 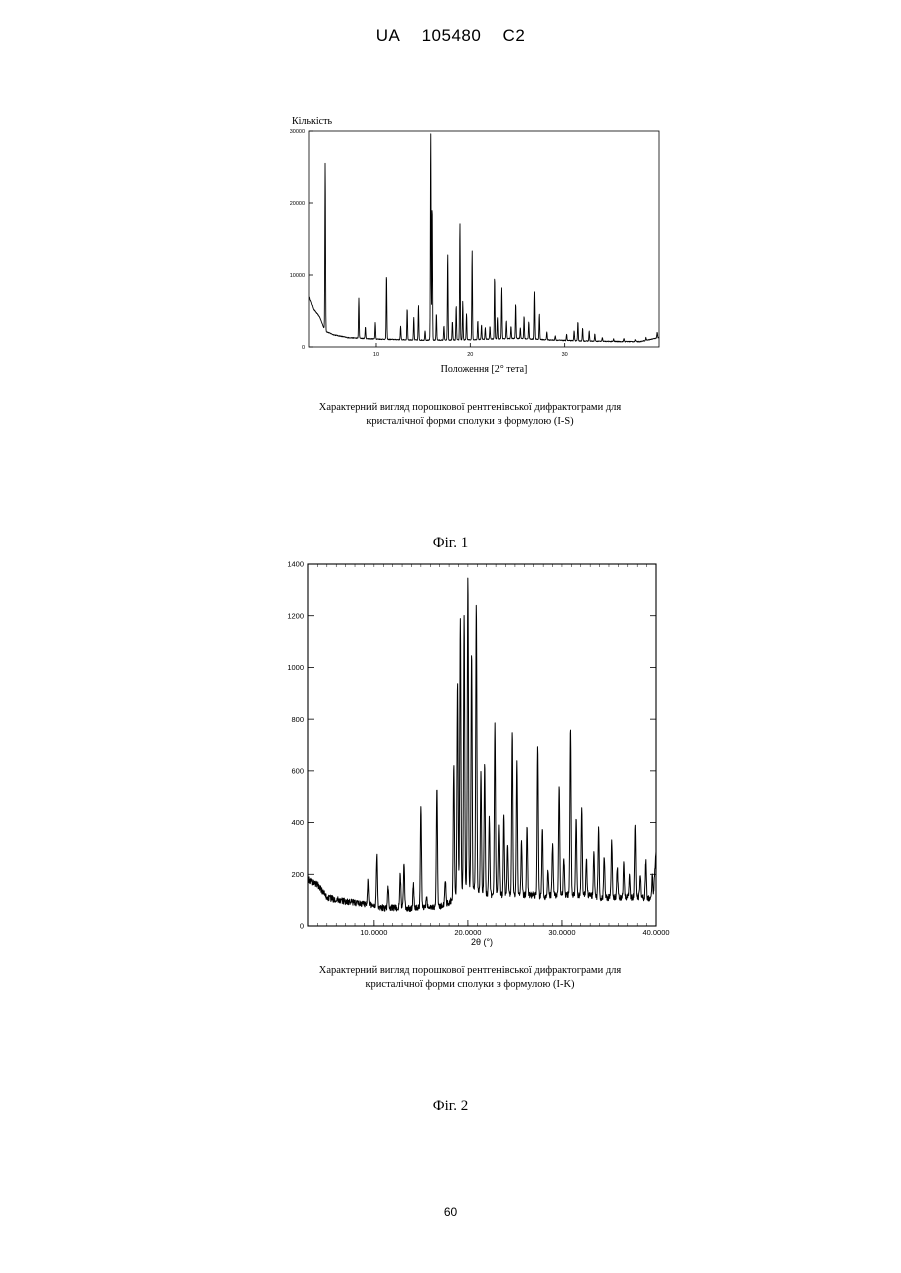 I want to click on y-tick-label: 1200, so click(x=295, y=615).